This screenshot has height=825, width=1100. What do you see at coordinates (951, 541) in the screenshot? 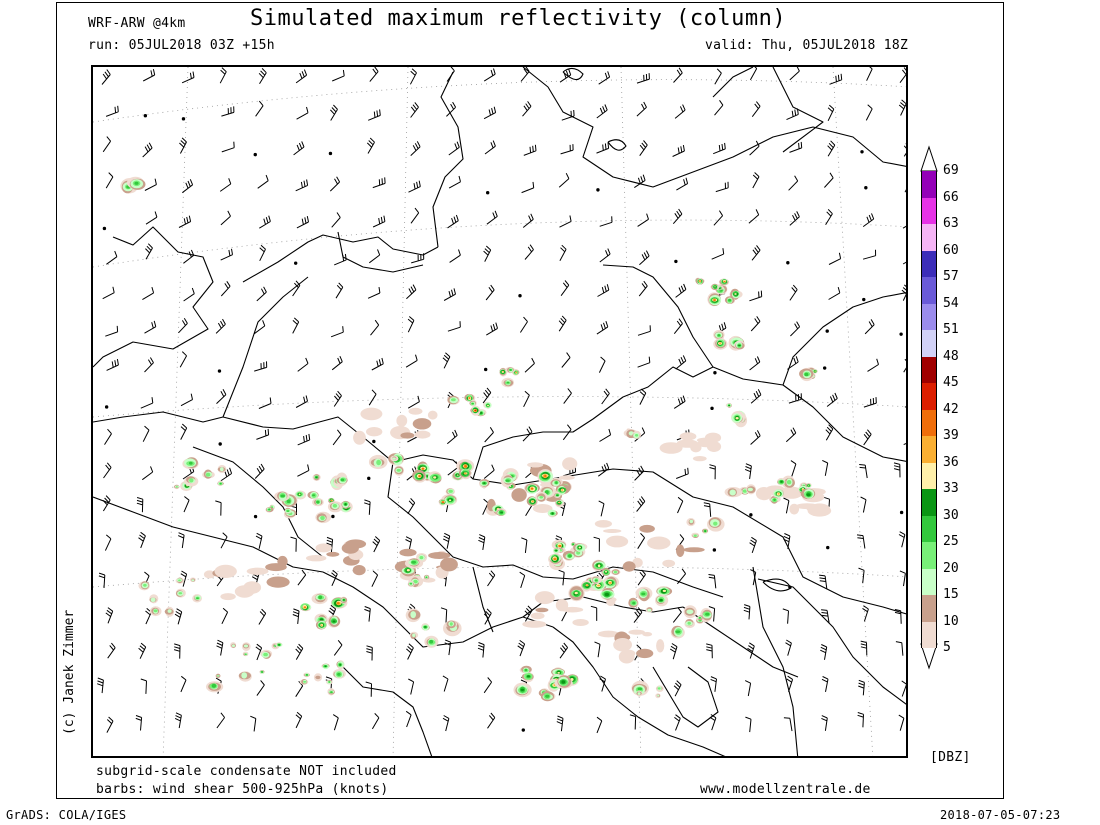
I see `legend-label: 25` at bounding box center [951, 541].